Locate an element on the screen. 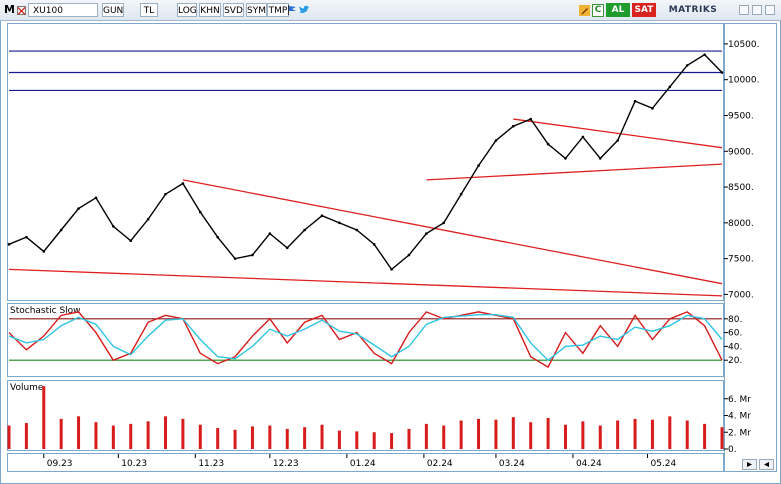 The height and width of the screenshot is (484, 781). window-close-icon is located at coordinates (770, 10).